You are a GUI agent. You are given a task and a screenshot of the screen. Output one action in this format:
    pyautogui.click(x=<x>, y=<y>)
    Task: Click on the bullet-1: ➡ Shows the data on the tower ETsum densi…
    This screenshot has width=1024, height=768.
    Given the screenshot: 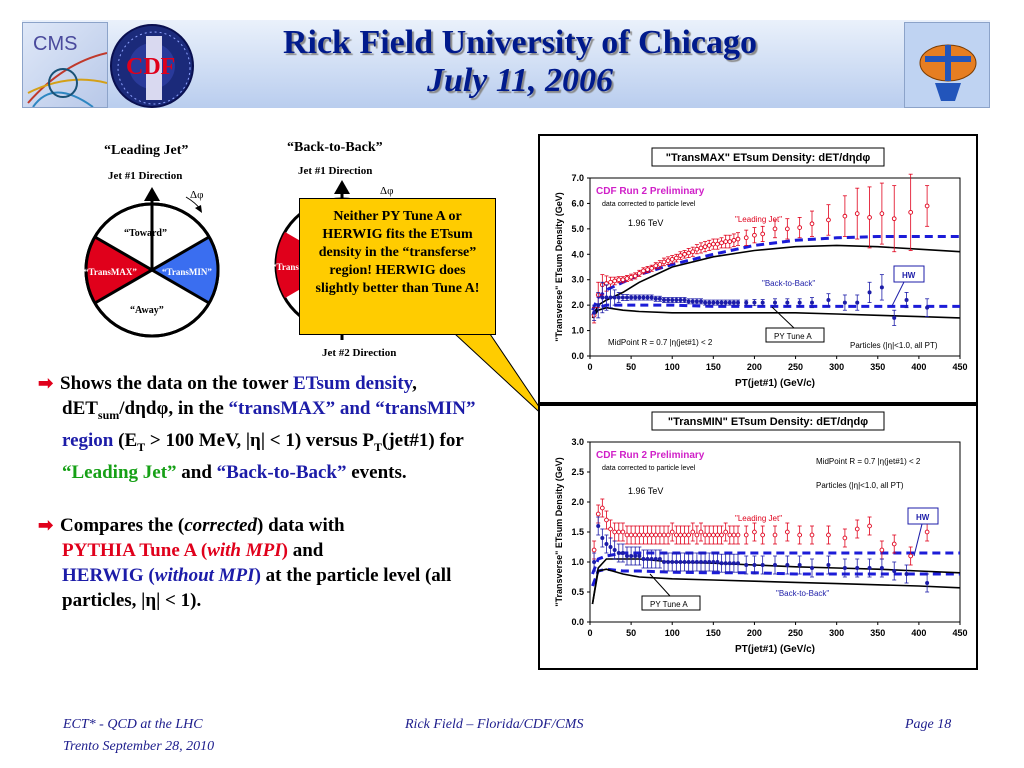 What is the action you would take?
    pyautogui.click(x=260, y=428)
    